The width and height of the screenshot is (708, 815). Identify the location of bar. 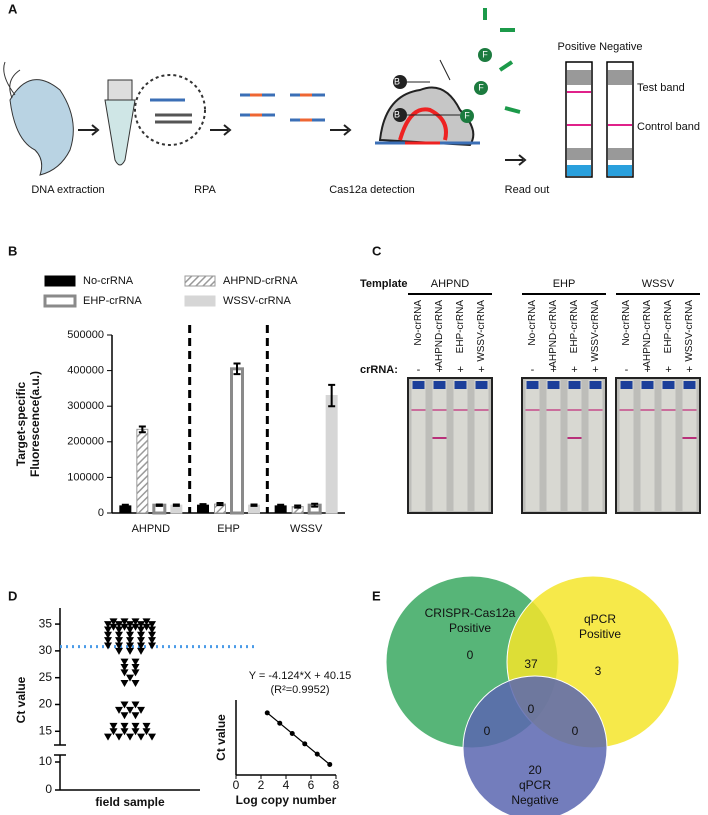
(142, 471).